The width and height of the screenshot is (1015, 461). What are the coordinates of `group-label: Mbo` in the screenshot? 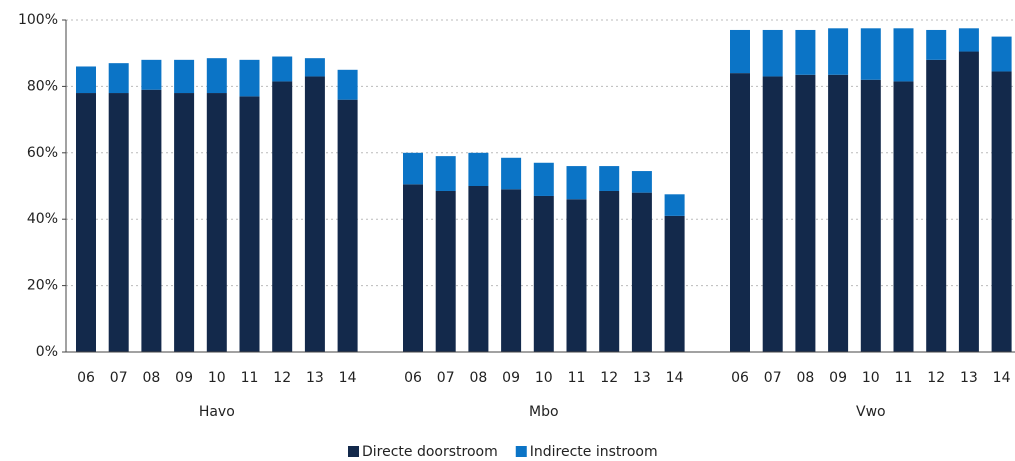 It's located at (544, 412).